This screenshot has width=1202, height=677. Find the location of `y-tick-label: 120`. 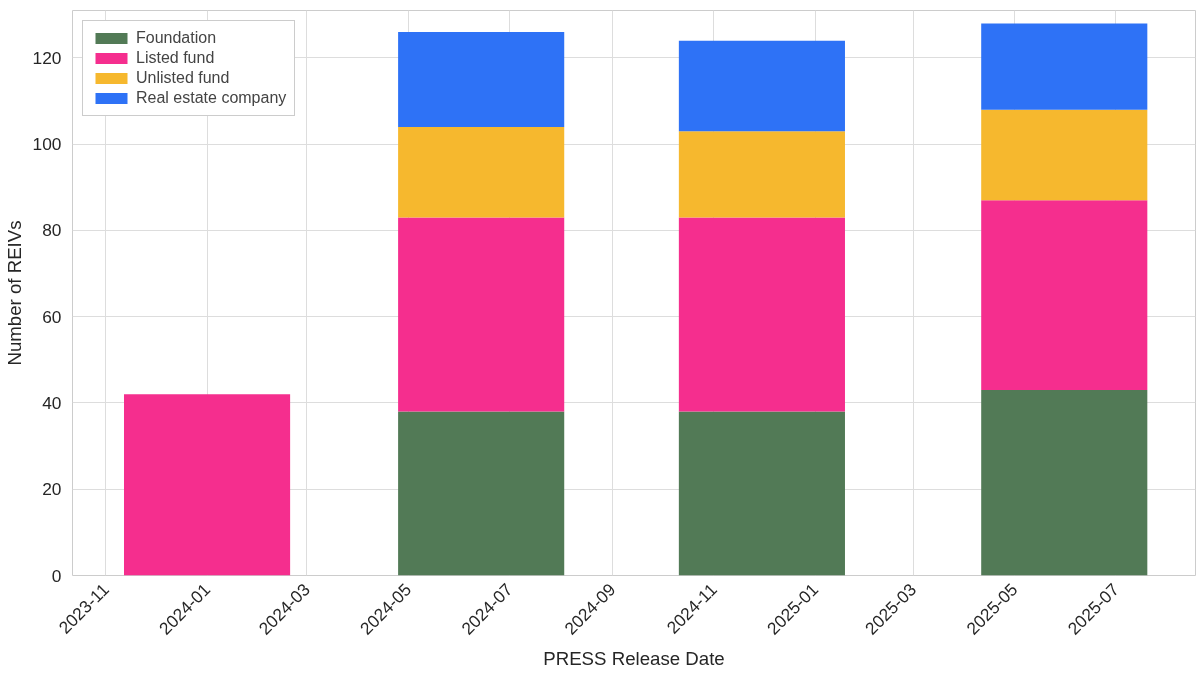

y-tick-label: 120 is located at coordinates (47, 57).